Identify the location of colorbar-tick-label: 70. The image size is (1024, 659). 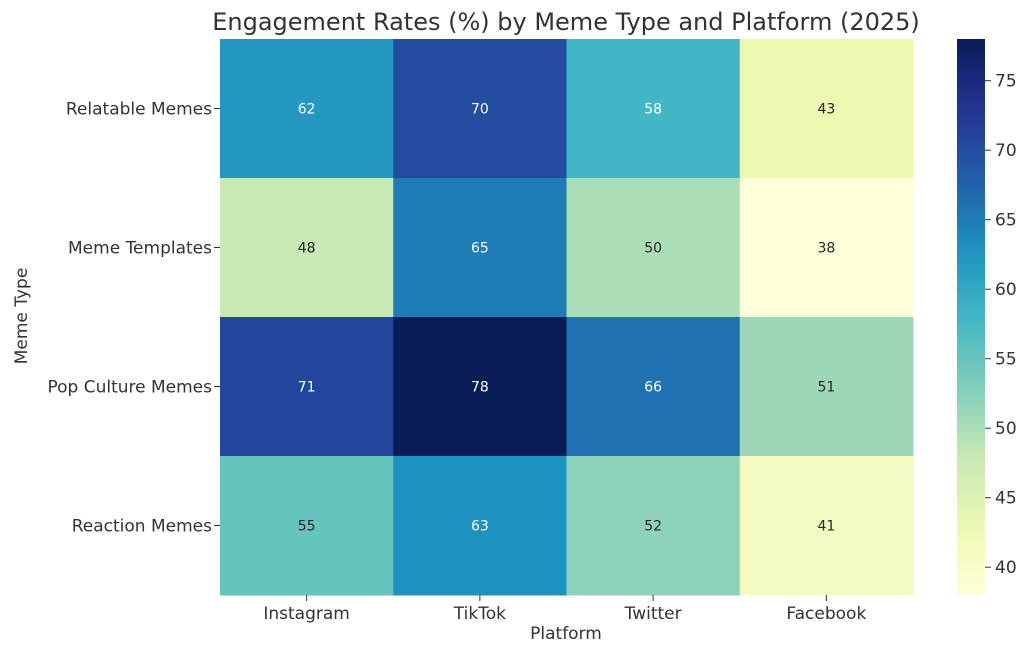
(1006, 151).